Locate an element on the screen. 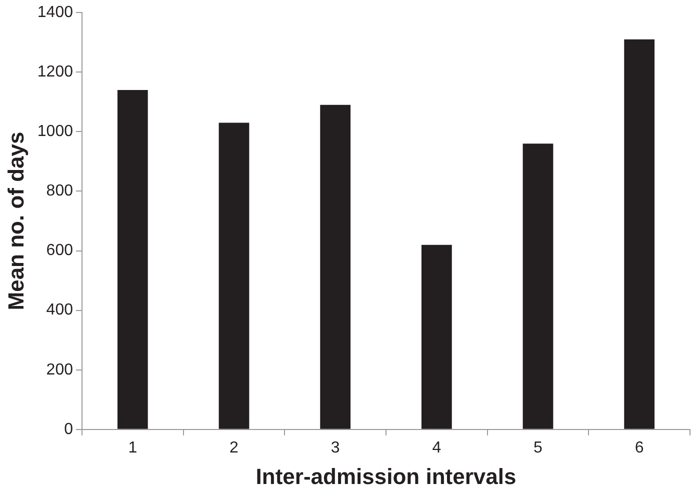 Image resolution: width=700 pixels, height=495 pixels. y-tick-label: 200 is located at coordinates (60, 369).